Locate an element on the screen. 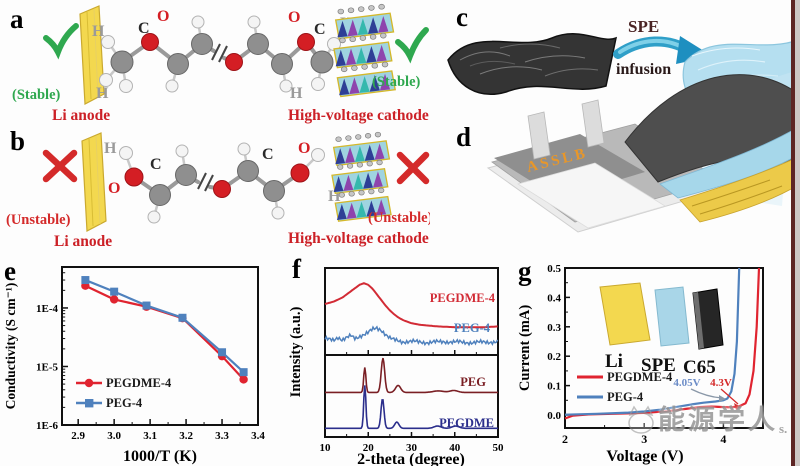 Image resolution: width=800 pixels, height=466 pixels. cell-tab is located at coordinates (593, 123).